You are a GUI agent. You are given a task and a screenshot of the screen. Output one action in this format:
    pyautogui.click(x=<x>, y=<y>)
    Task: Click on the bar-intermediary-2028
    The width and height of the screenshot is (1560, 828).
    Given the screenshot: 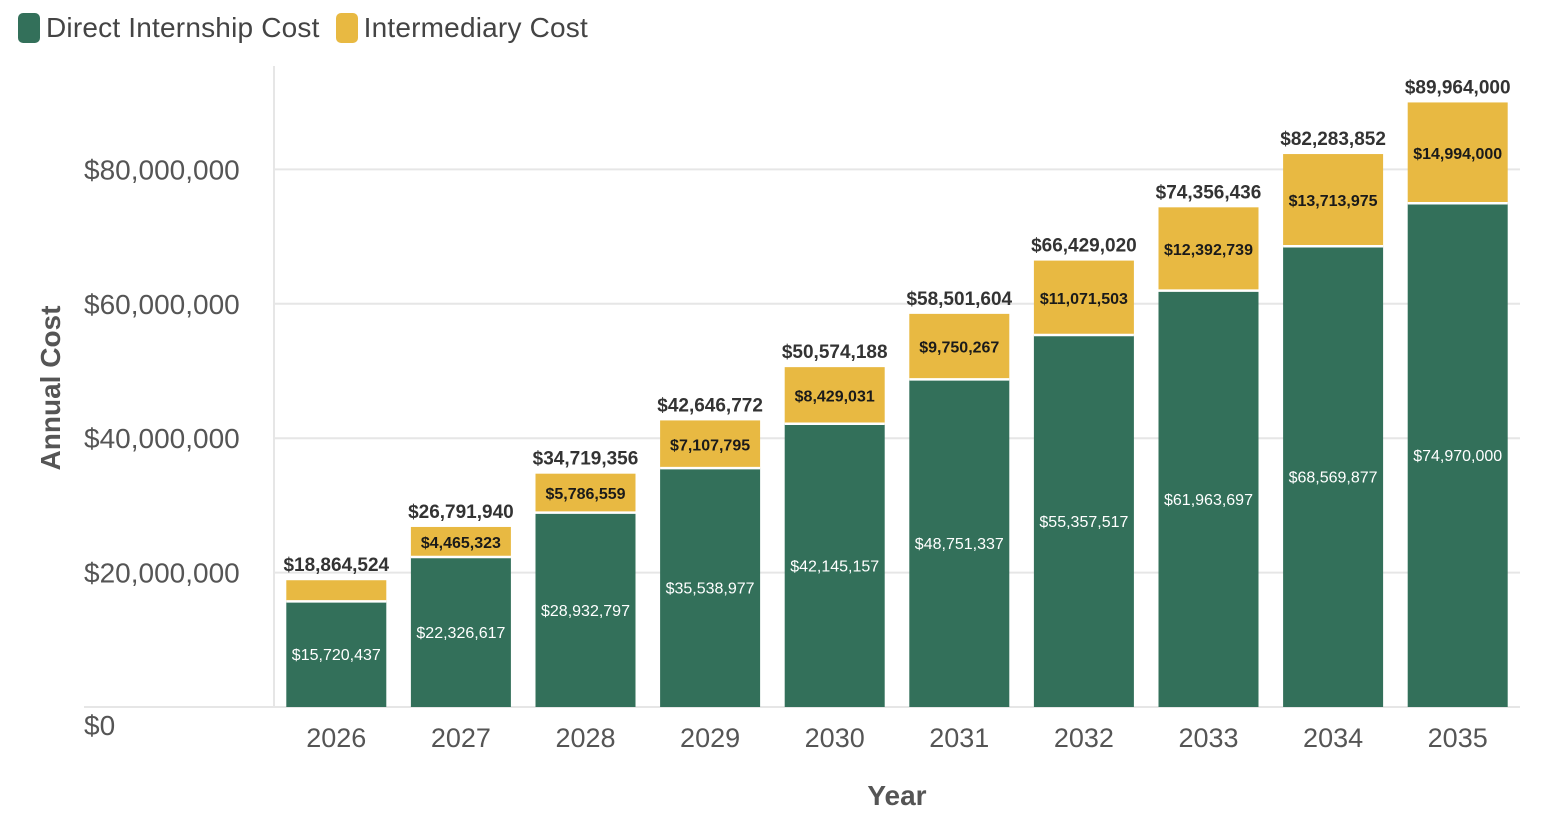 What is the action you would take?
    pyautogui.click(x=585, y=493)
    